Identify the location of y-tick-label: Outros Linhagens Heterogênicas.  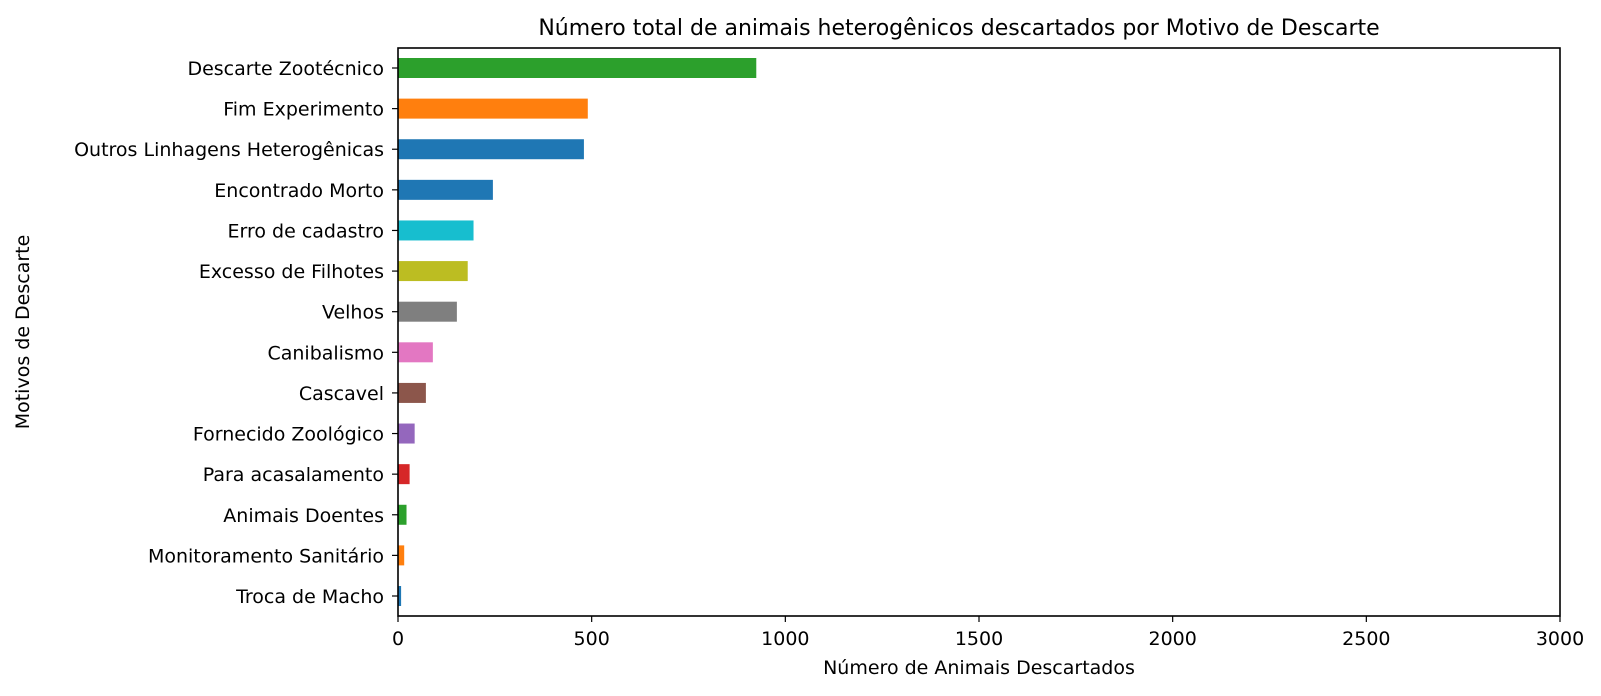
(229, 150).